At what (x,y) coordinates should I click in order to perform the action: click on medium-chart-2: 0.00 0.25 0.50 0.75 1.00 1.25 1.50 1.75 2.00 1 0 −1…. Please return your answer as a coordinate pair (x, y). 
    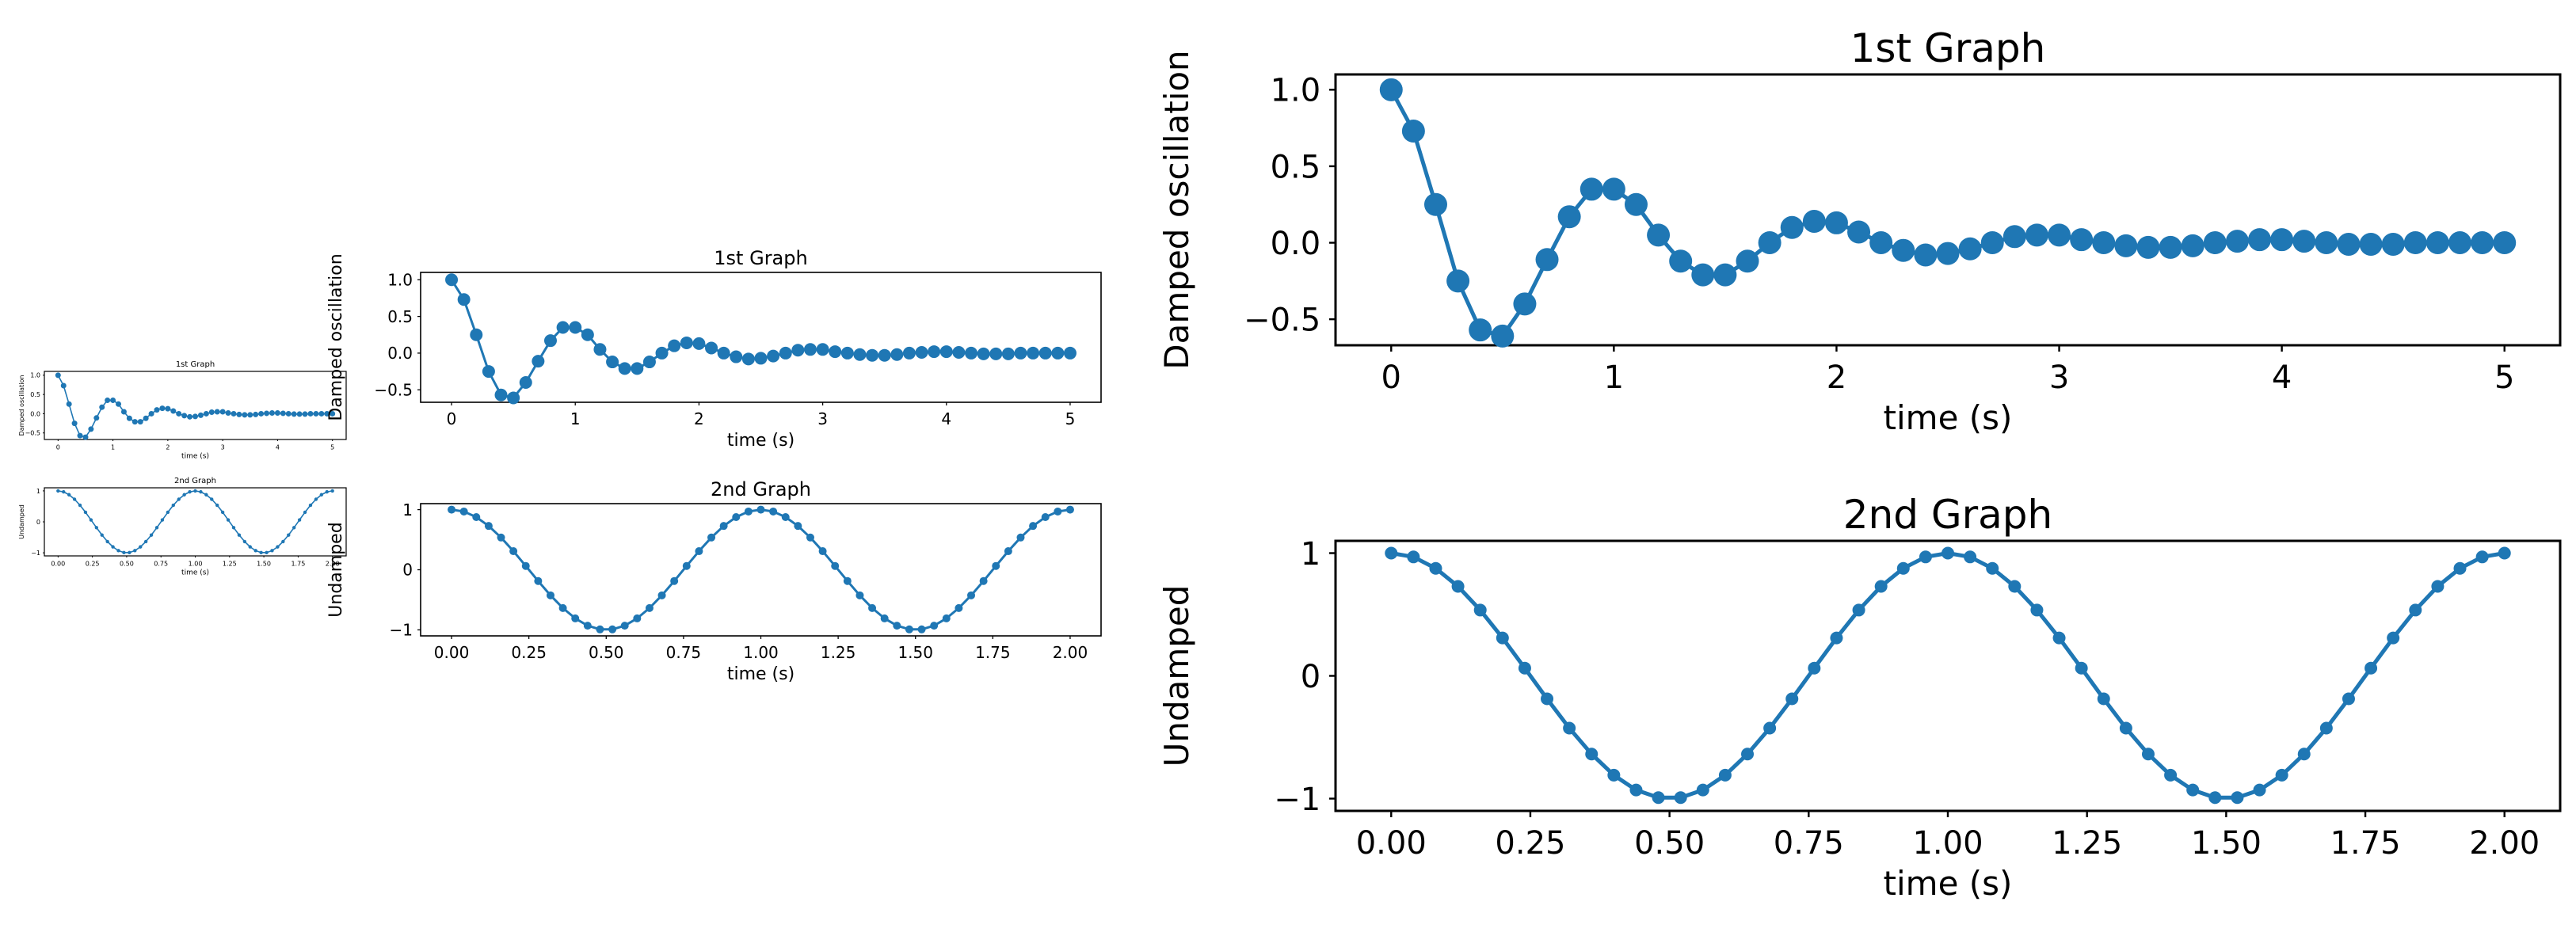
    Looking at the image, I should click on (714, 581).